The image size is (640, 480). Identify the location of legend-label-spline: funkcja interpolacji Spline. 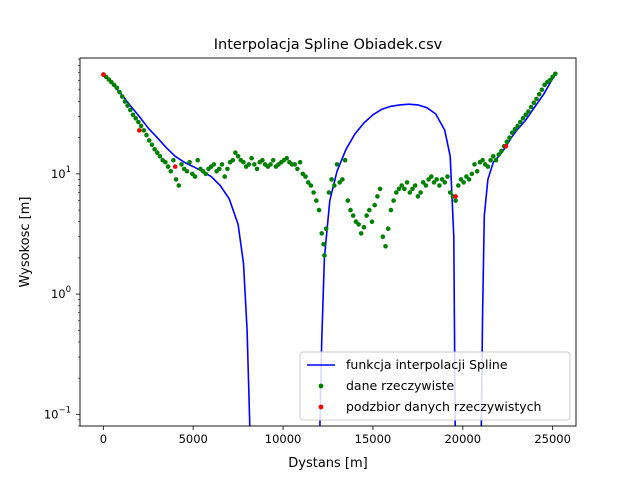
(427, 364).